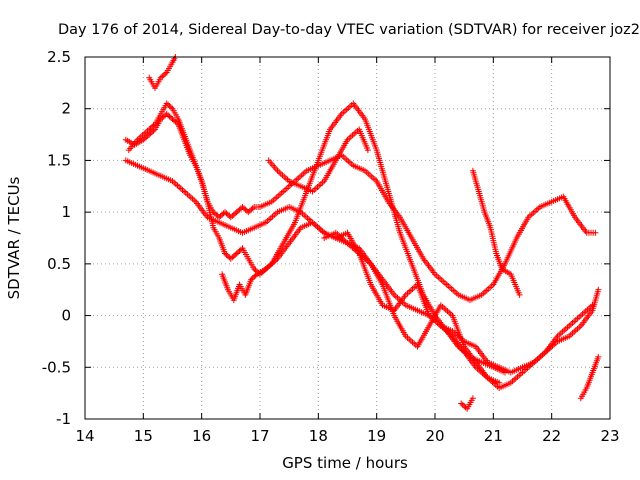 The width and height of the screenshot is (640, 480). Describe the element at coordinates (59, 264) in the screenshot. I see `y-tick-label: 0.5` at that location.